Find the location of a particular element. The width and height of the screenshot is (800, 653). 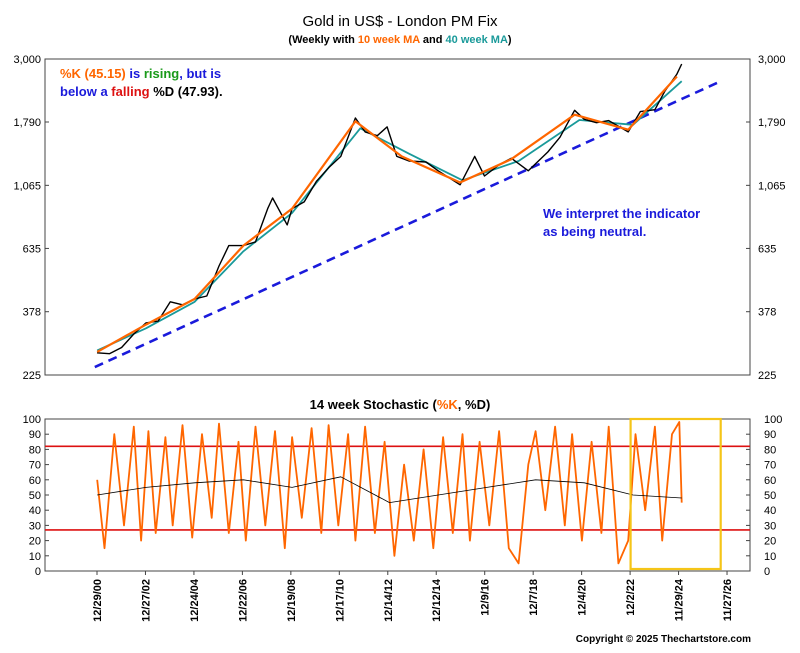

stochastic-d-line is located at coordinates (389, 490).